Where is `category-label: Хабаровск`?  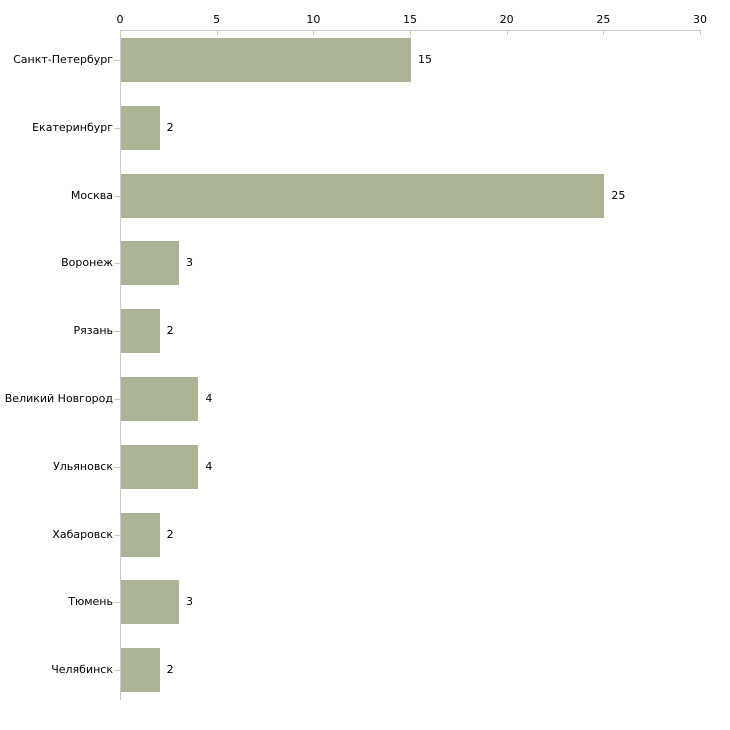 category-label: Хабаровск is located at coordinates (82, 534).